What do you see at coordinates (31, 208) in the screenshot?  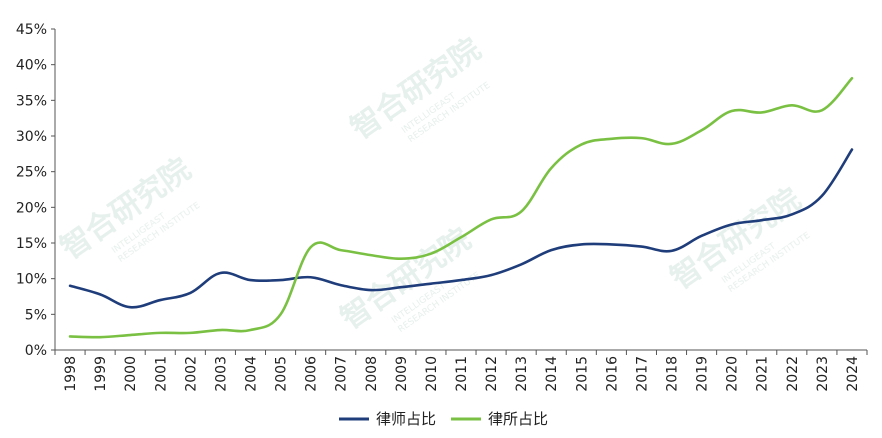 I see `y-tick-label: 20%` at bounding box center [31, 208].